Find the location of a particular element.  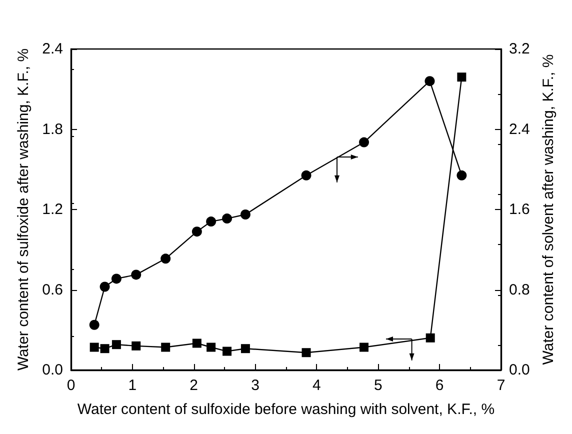

y2-axis-title: Water content of solvent after washing, K.F., % is located at coordinates (548, 209).